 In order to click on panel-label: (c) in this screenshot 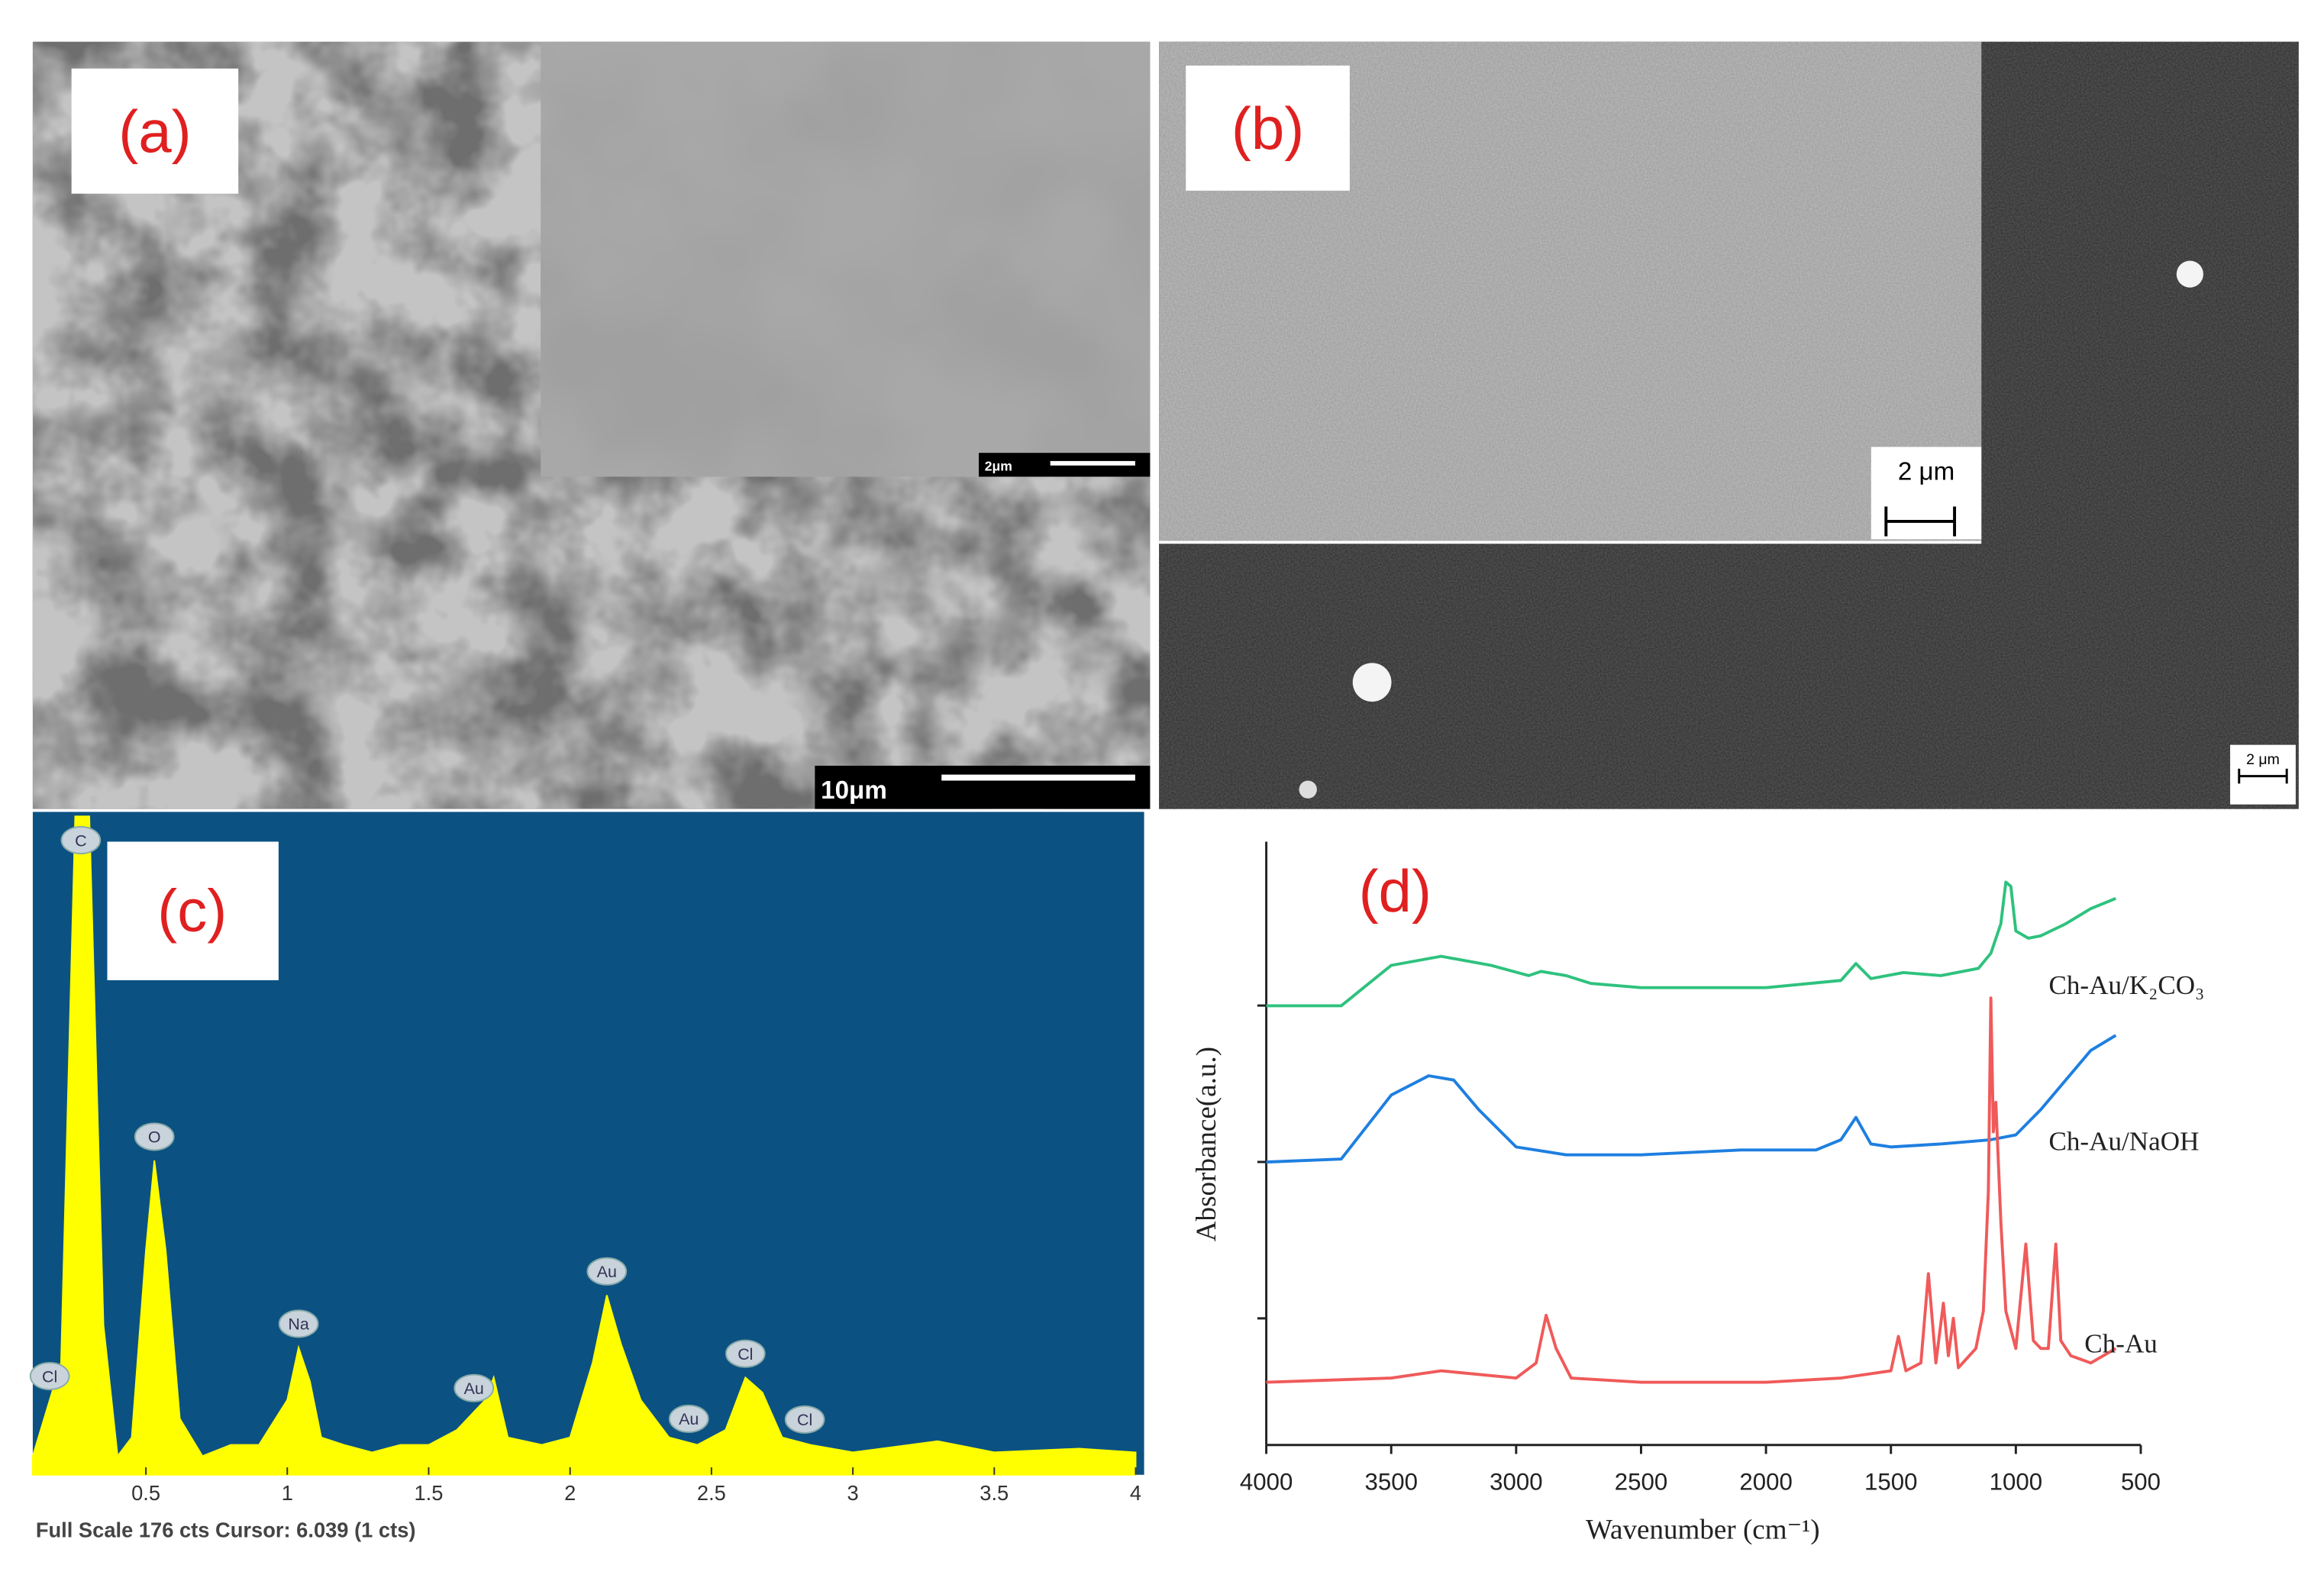, I will do `click(192, 910)`.